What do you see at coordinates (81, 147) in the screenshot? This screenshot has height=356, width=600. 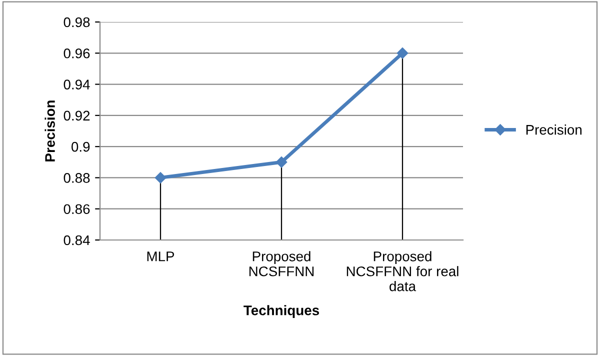 I see `y-tick-label: 0.9` at bounding box center [81, 147].